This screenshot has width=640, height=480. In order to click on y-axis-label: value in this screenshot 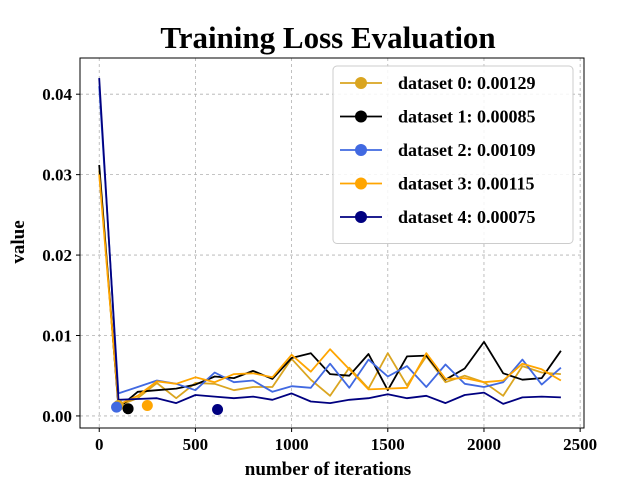, I will do `click(18, 241)`.